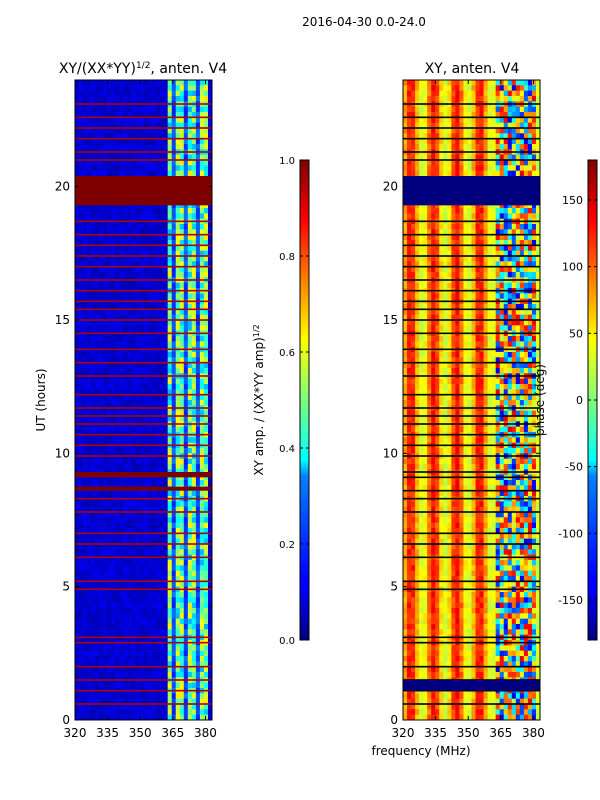 The width and height of the screenshot is (600, 800). What do you see at coordinates (62, 453) in the screenshot?
I see `amp-ytick-label: 10` at bounding box center [62, 453].